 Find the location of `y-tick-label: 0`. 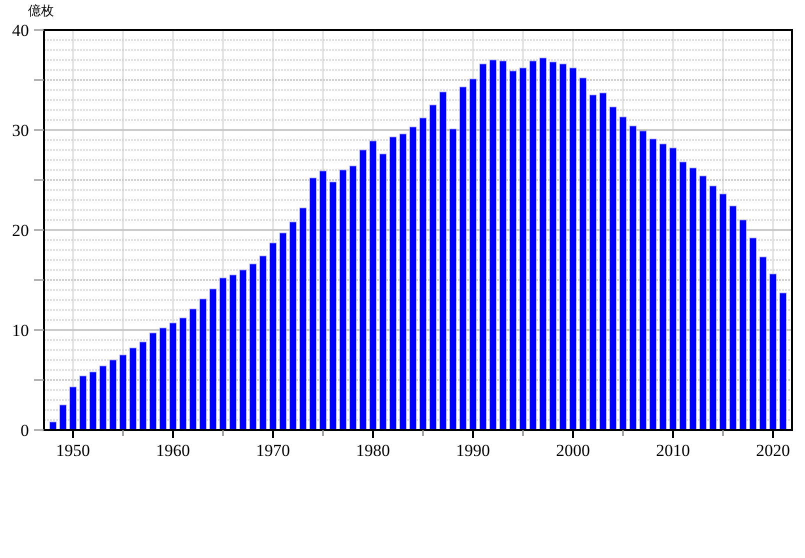

y-tick-label: 0 is located at coordinates (24, 430).